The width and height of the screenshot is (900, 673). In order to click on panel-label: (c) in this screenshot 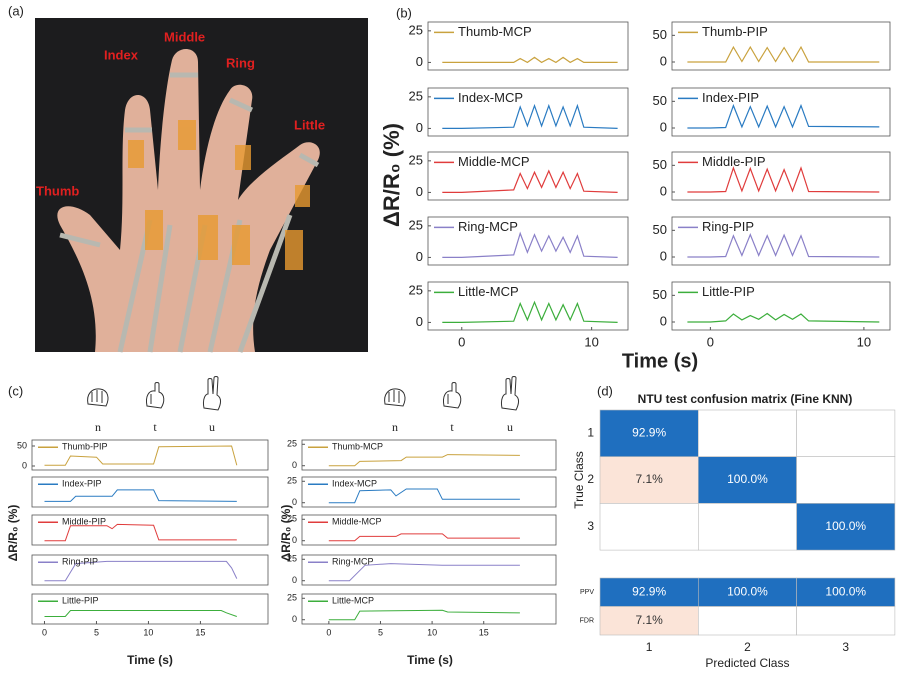, I will do `click(15, 390)`.